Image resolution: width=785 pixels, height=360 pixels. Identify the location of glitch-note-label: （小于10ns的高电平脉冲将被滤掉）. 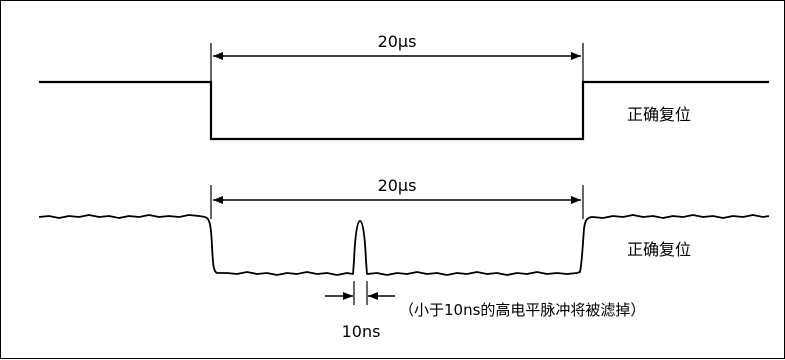
(522, 310).